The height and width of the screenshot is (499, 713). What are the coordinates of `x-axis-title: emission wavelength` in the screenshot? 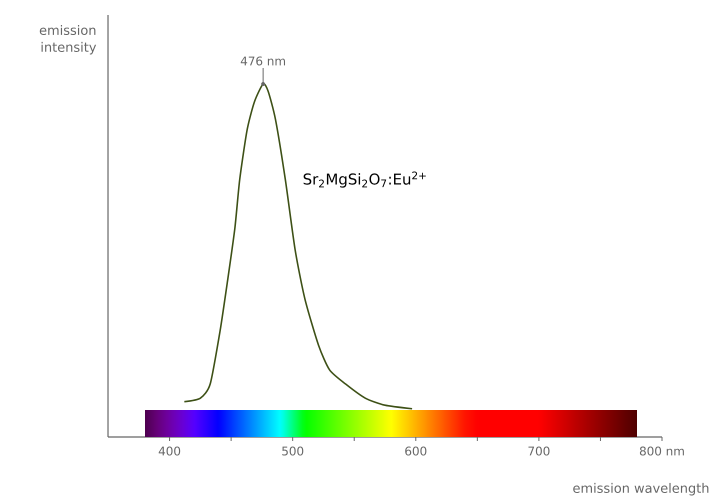 It's located at (640, 489).